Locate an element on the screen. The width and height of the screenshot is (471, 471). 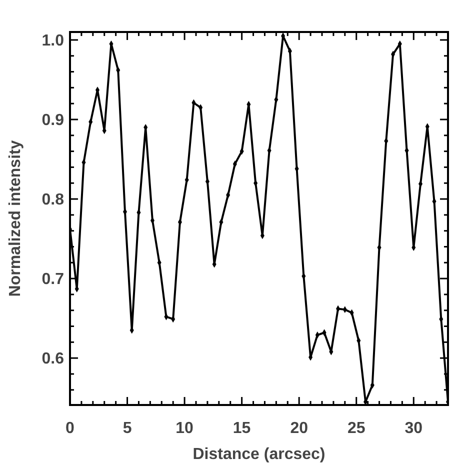
y-tick-label: 0.8 is located at coordinates (53, 200).